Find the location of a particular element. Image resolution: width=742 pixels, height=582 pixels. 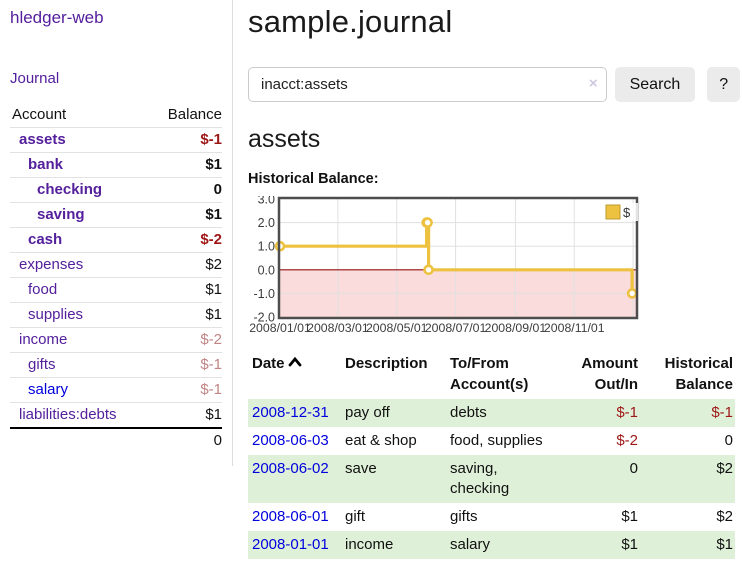

account-row: liabilities:debts $1 is located at coordinates (116, 414).